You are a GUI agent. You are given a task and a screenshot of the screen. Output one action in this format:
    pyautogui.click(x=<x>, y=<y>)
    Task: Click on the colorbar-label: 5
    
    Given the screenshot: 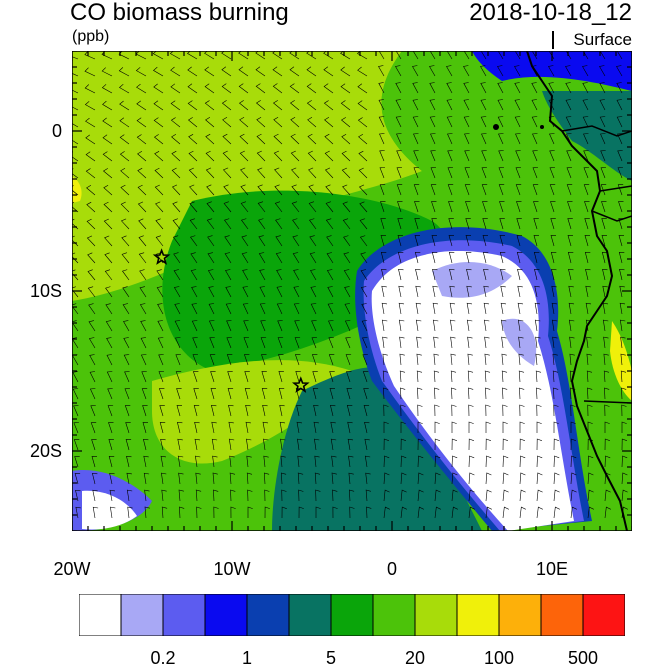 What is the action you would take?
    pyautogui.click(x=330, y=658)
    